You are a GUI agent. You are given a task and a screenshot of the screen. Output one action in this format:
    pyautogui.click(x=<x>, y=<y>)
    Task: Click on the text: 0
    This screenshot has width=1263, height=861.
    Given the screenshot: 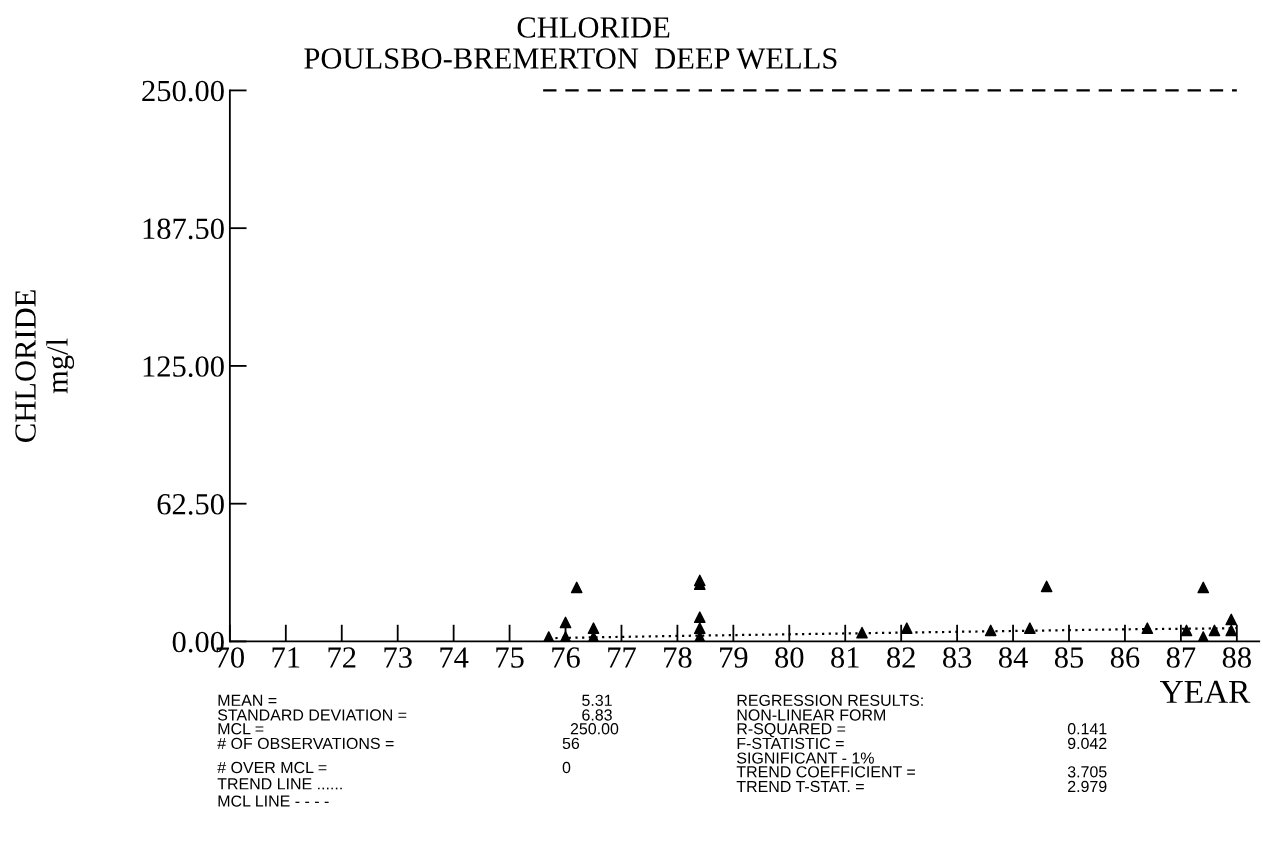 What is the action you would take?
    pyautogui.click(x=566, y=767)
    